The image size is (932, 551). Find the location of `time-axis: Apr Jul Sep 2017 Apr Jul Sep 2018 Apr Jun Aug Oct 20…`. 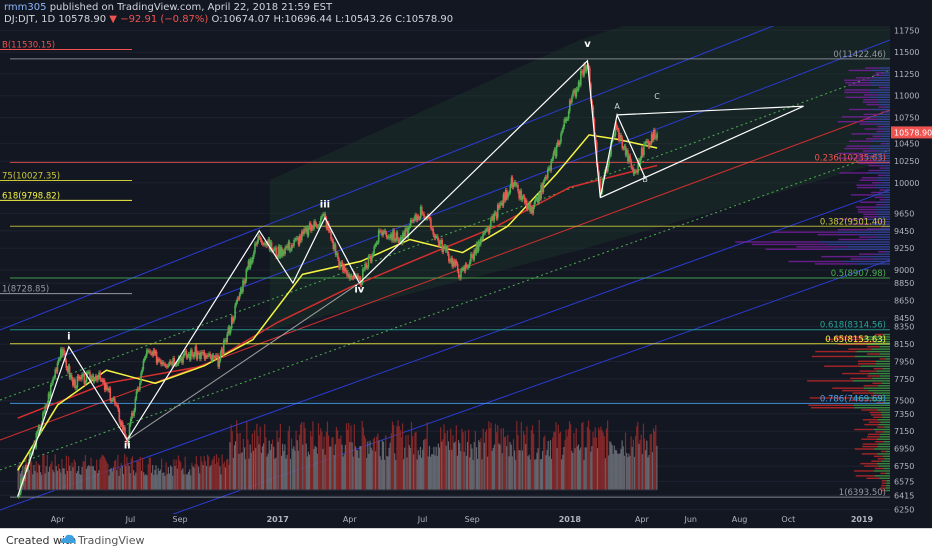

time-axis: Apr Jul Sep 2017 Apr Jul Sep 2018 Apr Jun Aug Oct 20… is located at coordinates (462, 519).